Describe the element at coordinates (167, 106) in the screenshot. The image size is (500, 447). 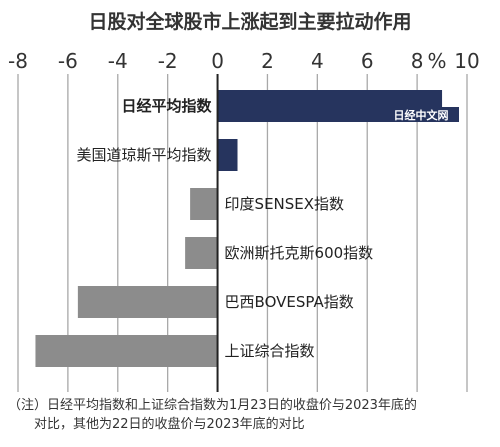
I see `category-label: 日经平均指数` at that location.